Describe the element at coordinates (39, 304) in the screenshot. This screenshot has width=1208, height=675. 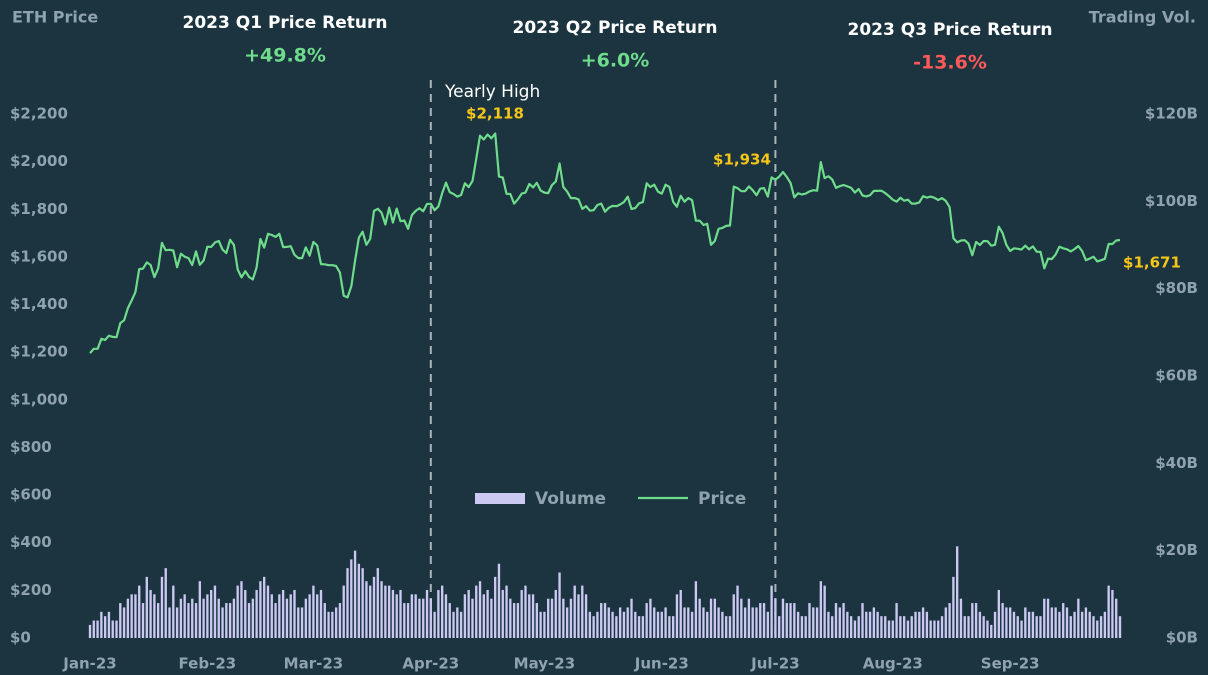
I see `y-tick-label: $1,400` at that location.